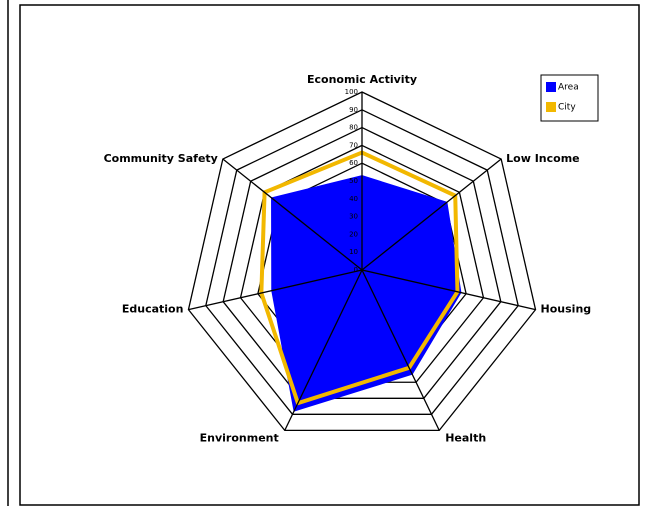 The image size is (650, 512). Describe the element at coordinates (356, 270) in the screenshot. I see `tick-label: 0` at that location.